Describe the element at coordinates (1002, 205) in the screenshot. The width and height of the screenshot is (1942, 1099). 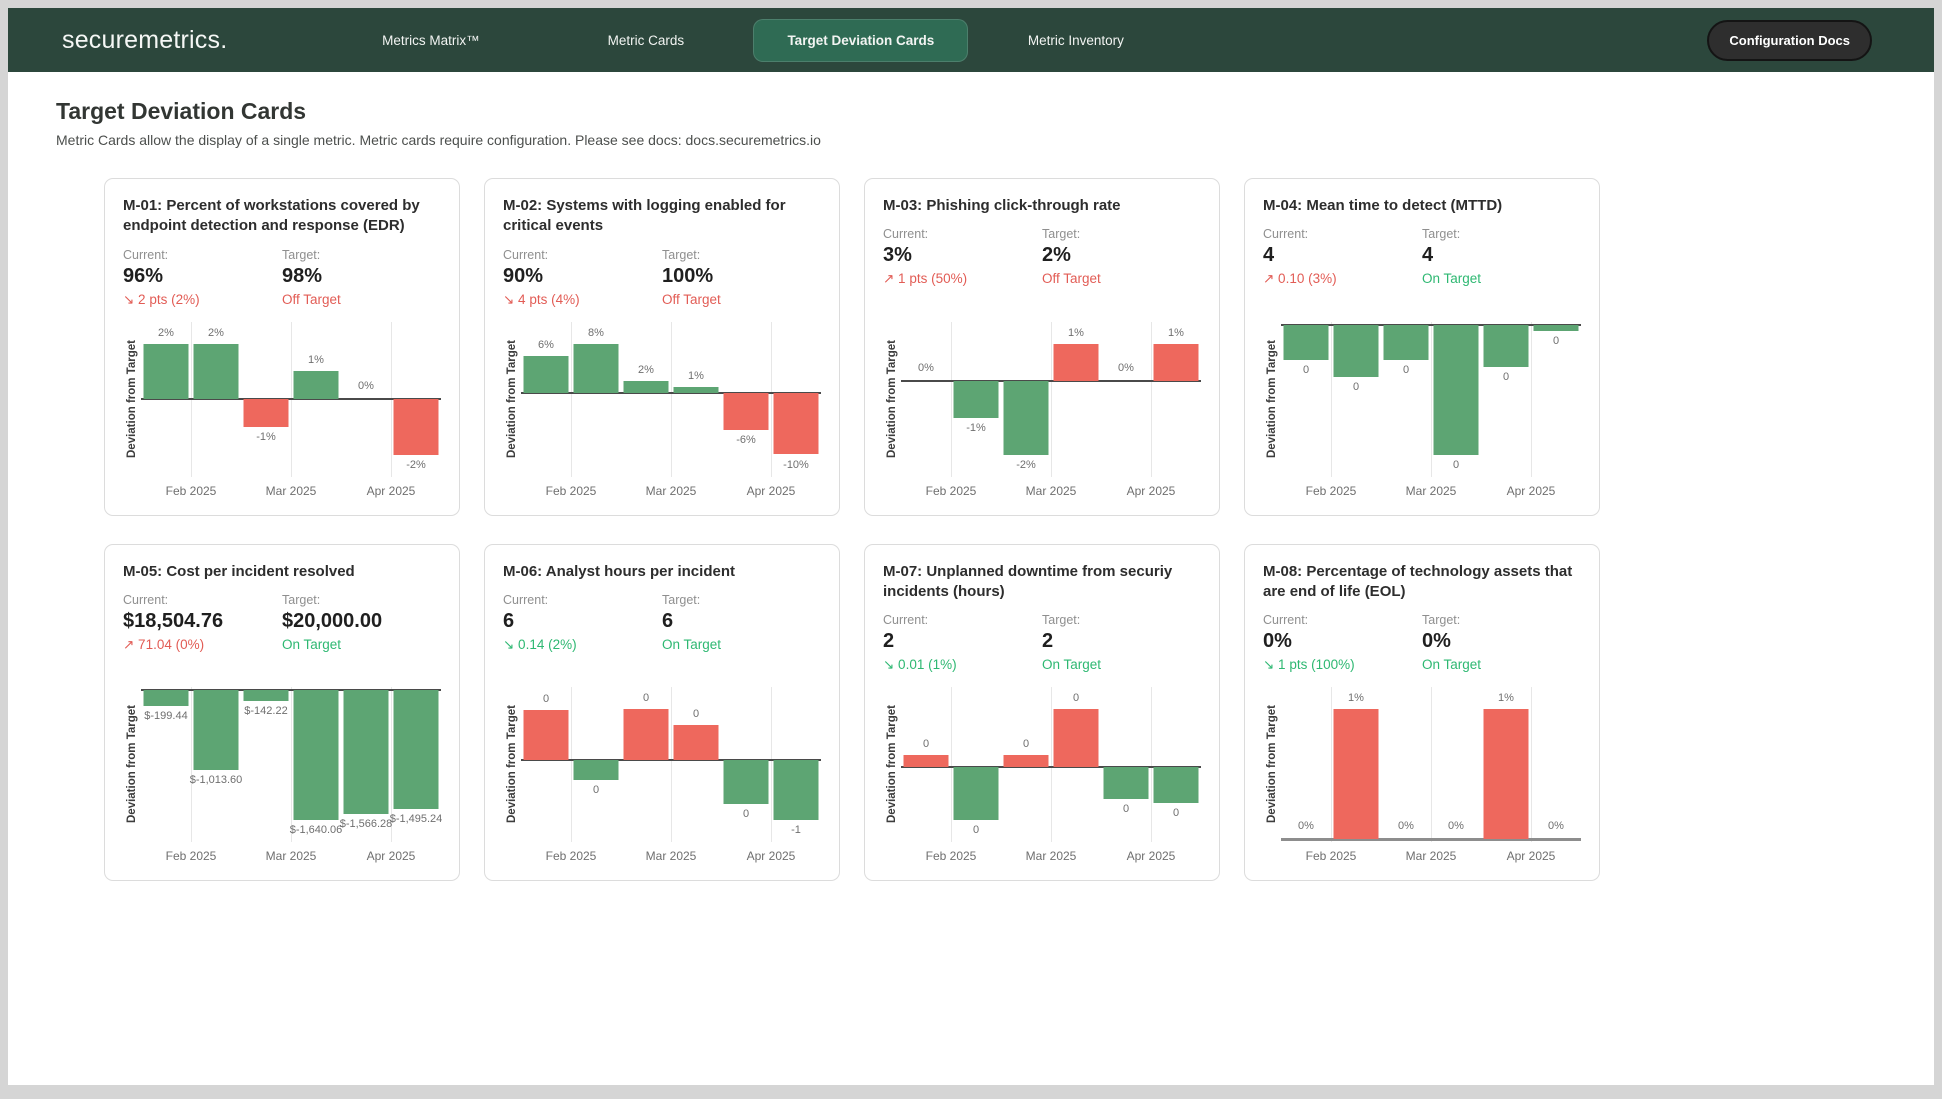
I see `card-title: M-03: Phishing click-through rate` at that location.